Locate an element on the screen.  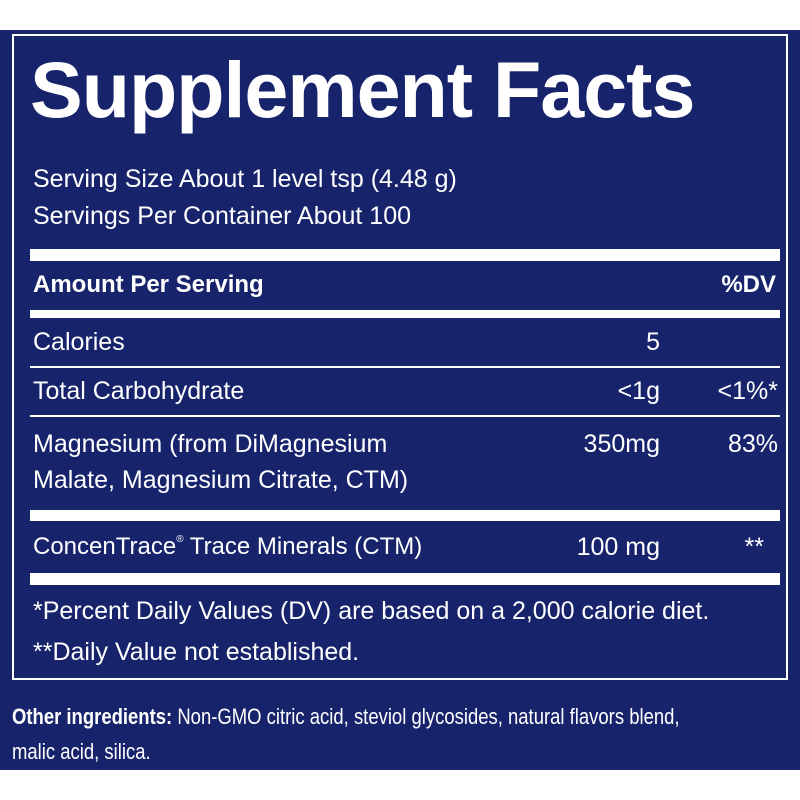
amount: 5 is located at coordinates (653, 342).